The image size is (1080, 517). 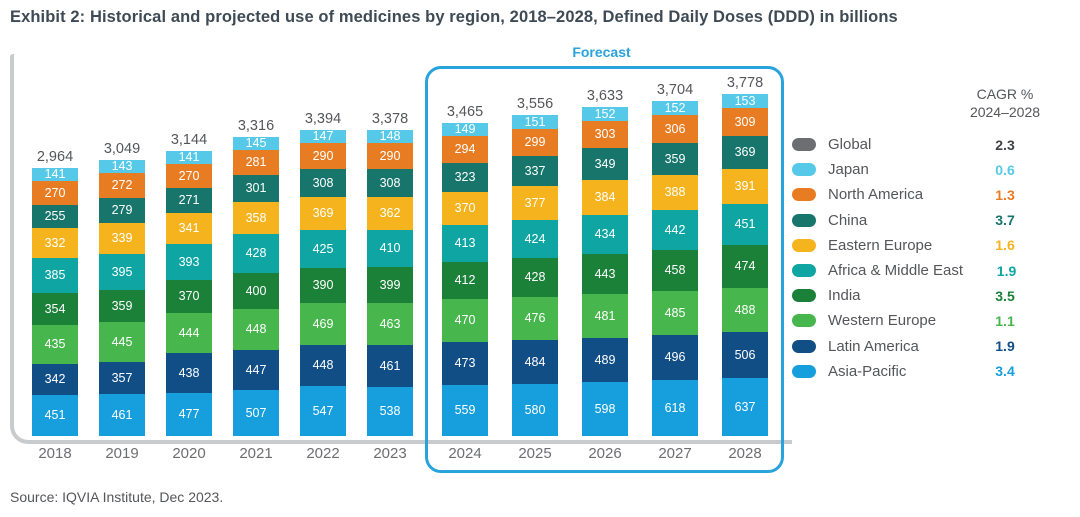 What do you see at coordinates (122, 149) in the screenshot?
I see `bar-total-2019: 3,049` at bounding box center [122, 149].